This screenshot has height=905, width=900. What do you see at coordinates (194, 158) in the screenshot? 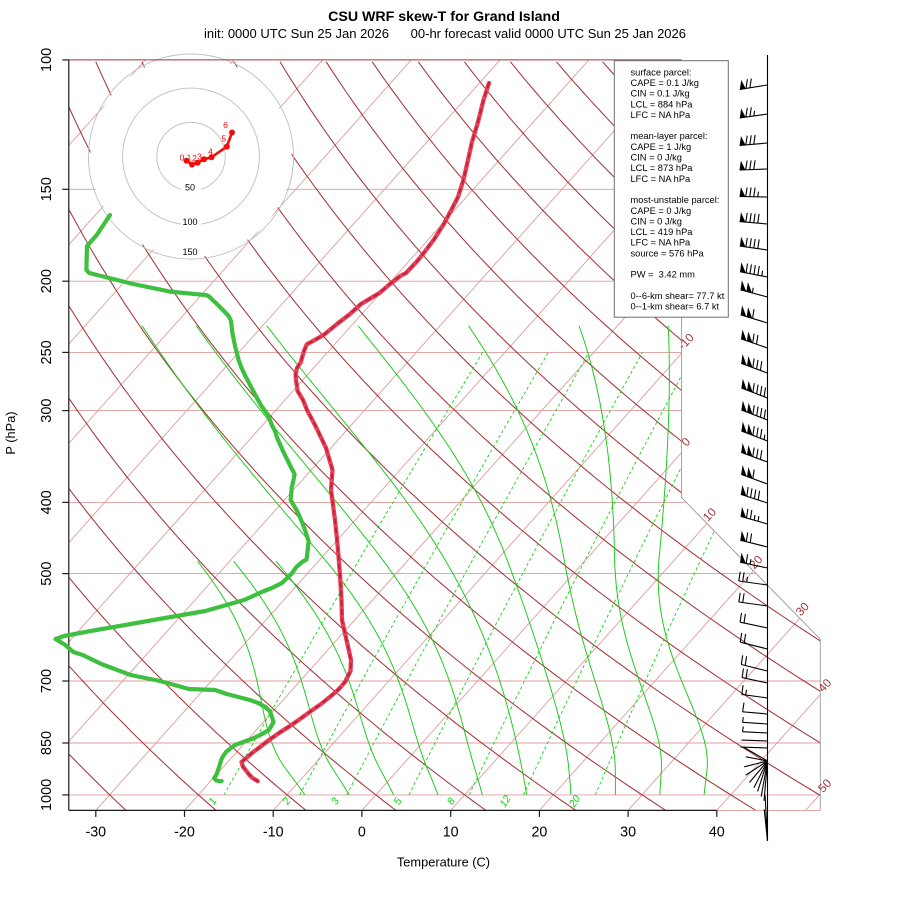
I see `svg-text: 2` at bounding box center [194, 158].